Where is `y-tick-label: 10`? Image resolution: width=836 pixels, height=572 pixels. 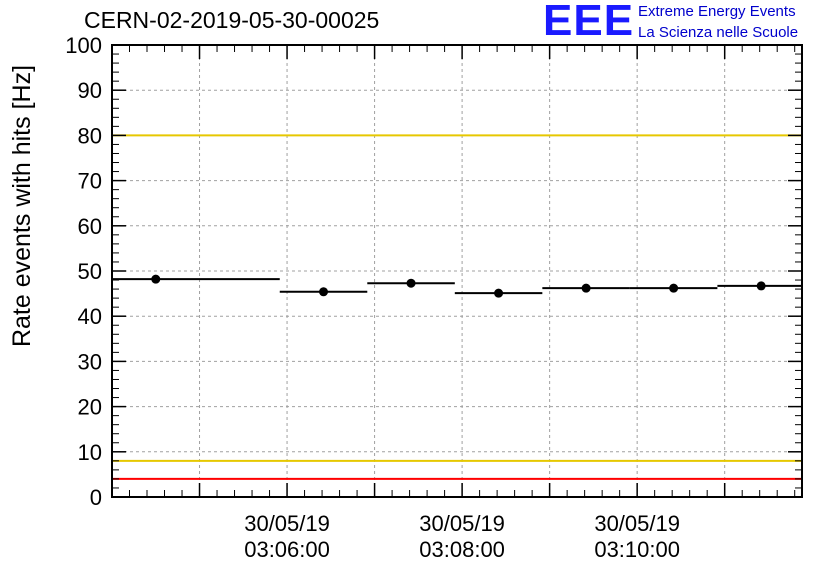
y-tick-label: 10 is located at coordinates (90, 452).